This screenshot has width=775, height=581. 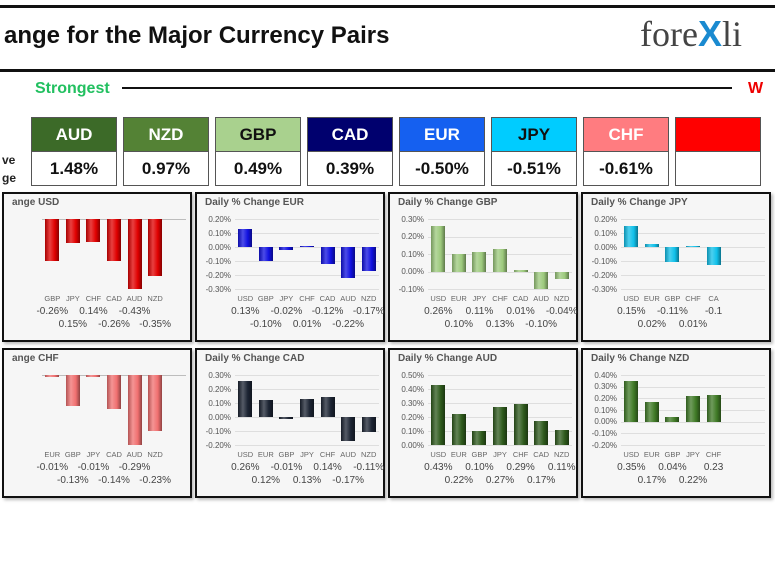 What do you see at coordinates (412, 254) in the screenshot?
I see `y-tick-label: 0.10%` at bounding box center [412, 254].